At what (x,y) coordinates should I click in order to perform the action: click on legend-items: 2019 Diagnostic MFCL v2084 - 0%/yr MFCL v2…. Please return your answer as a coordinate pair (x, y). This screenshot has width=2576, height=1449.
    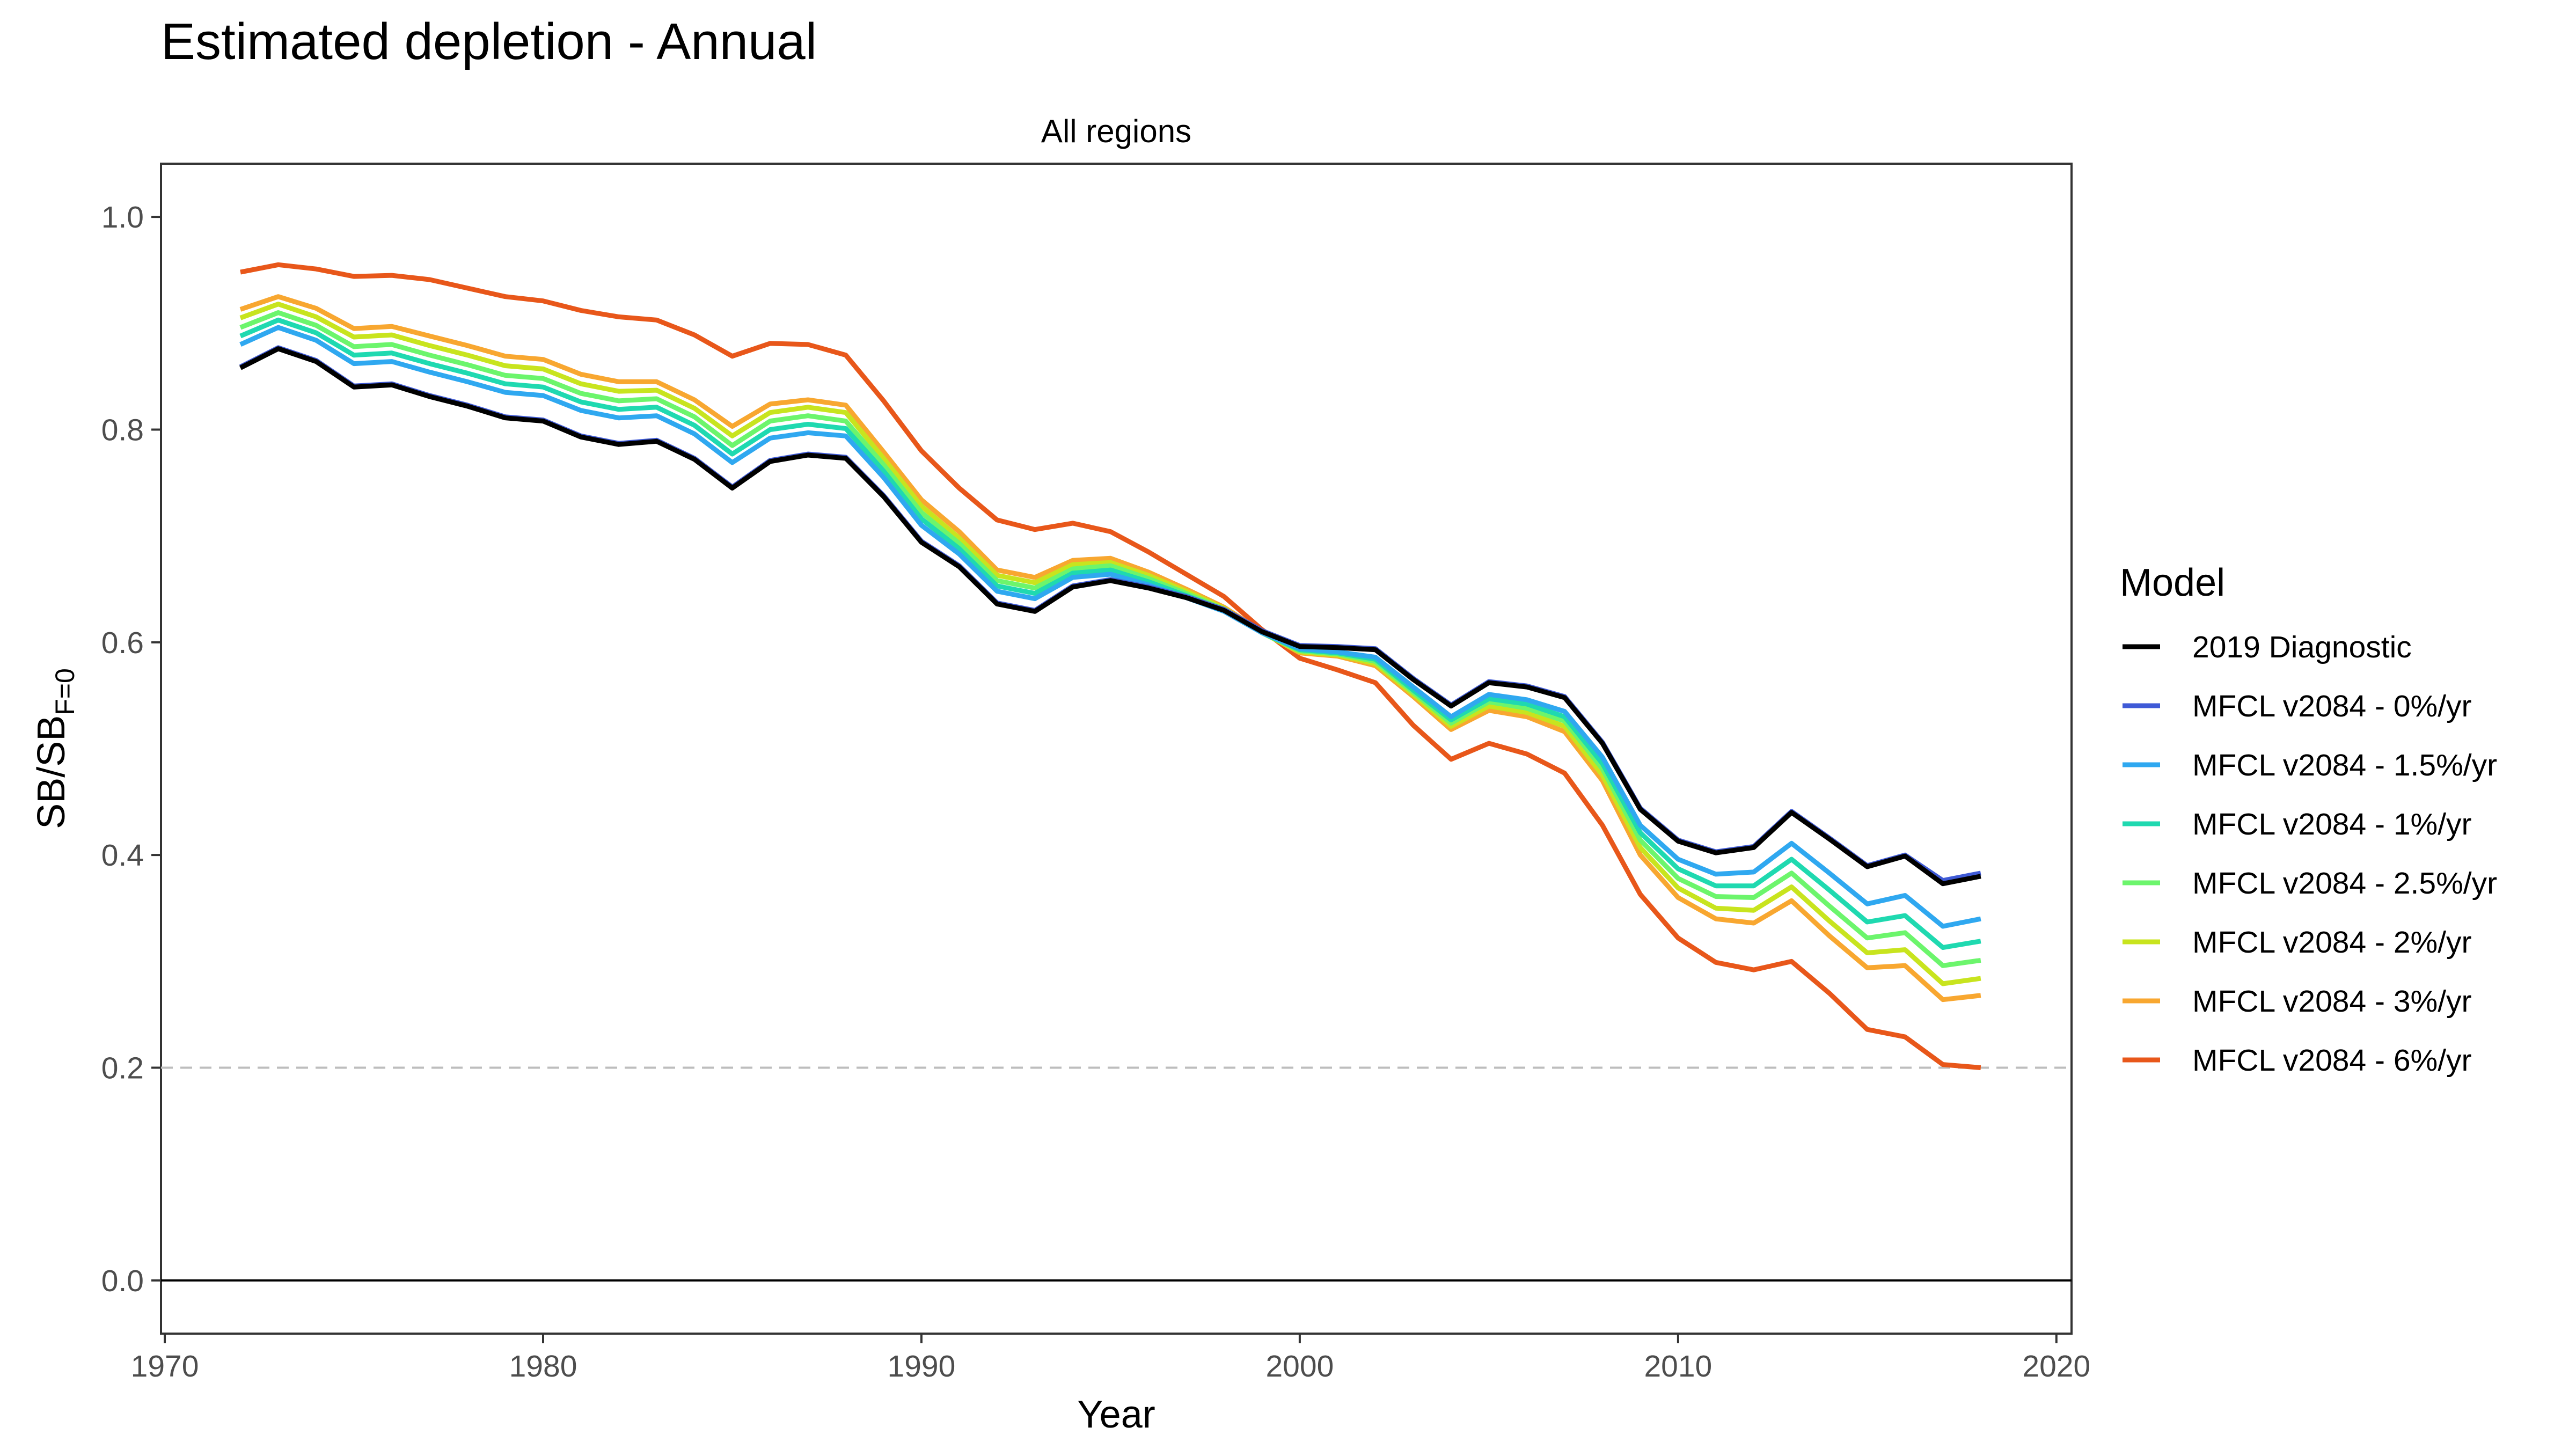
    Looking at the image, I should click on (2310, 854).